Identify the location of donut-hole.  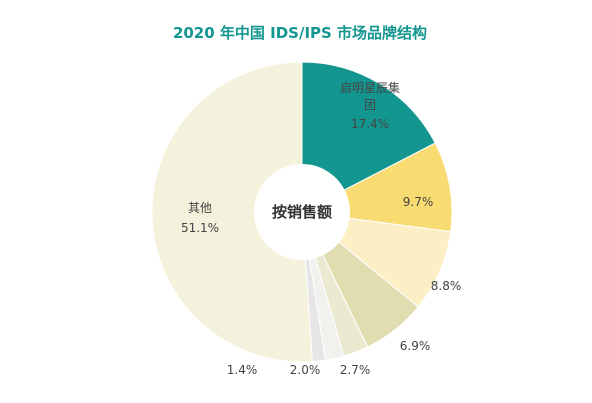
(302, 212).